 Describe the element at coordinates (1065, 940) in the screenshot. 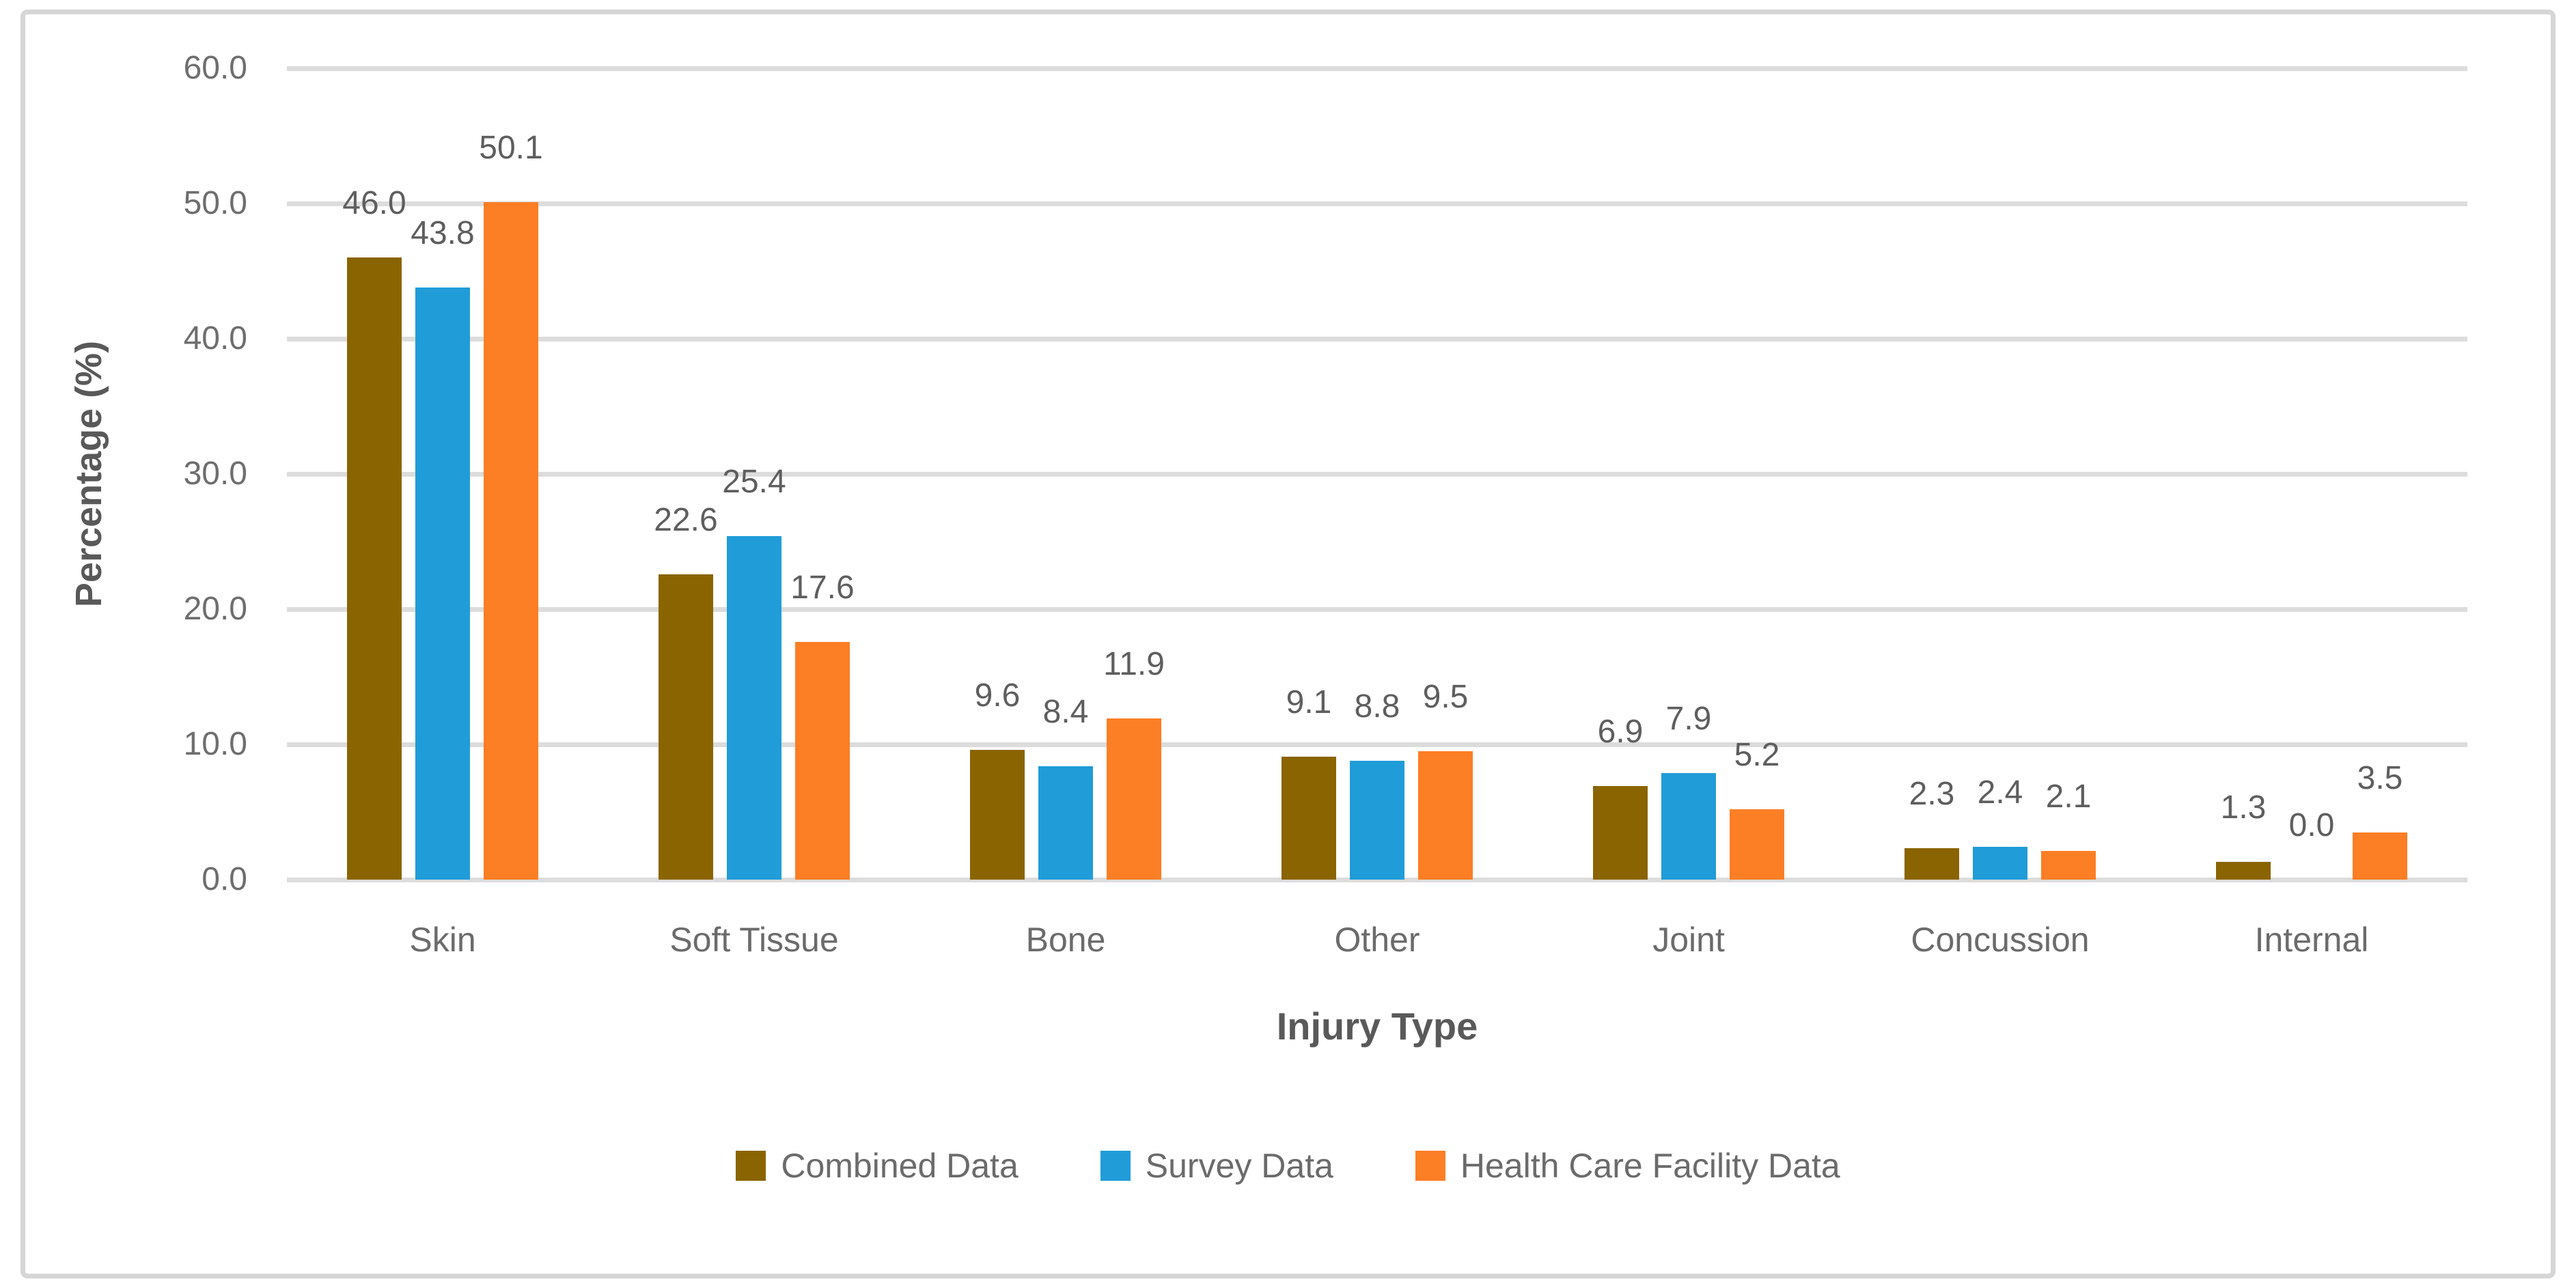

I see `x-tick-label: Bone` at that location.